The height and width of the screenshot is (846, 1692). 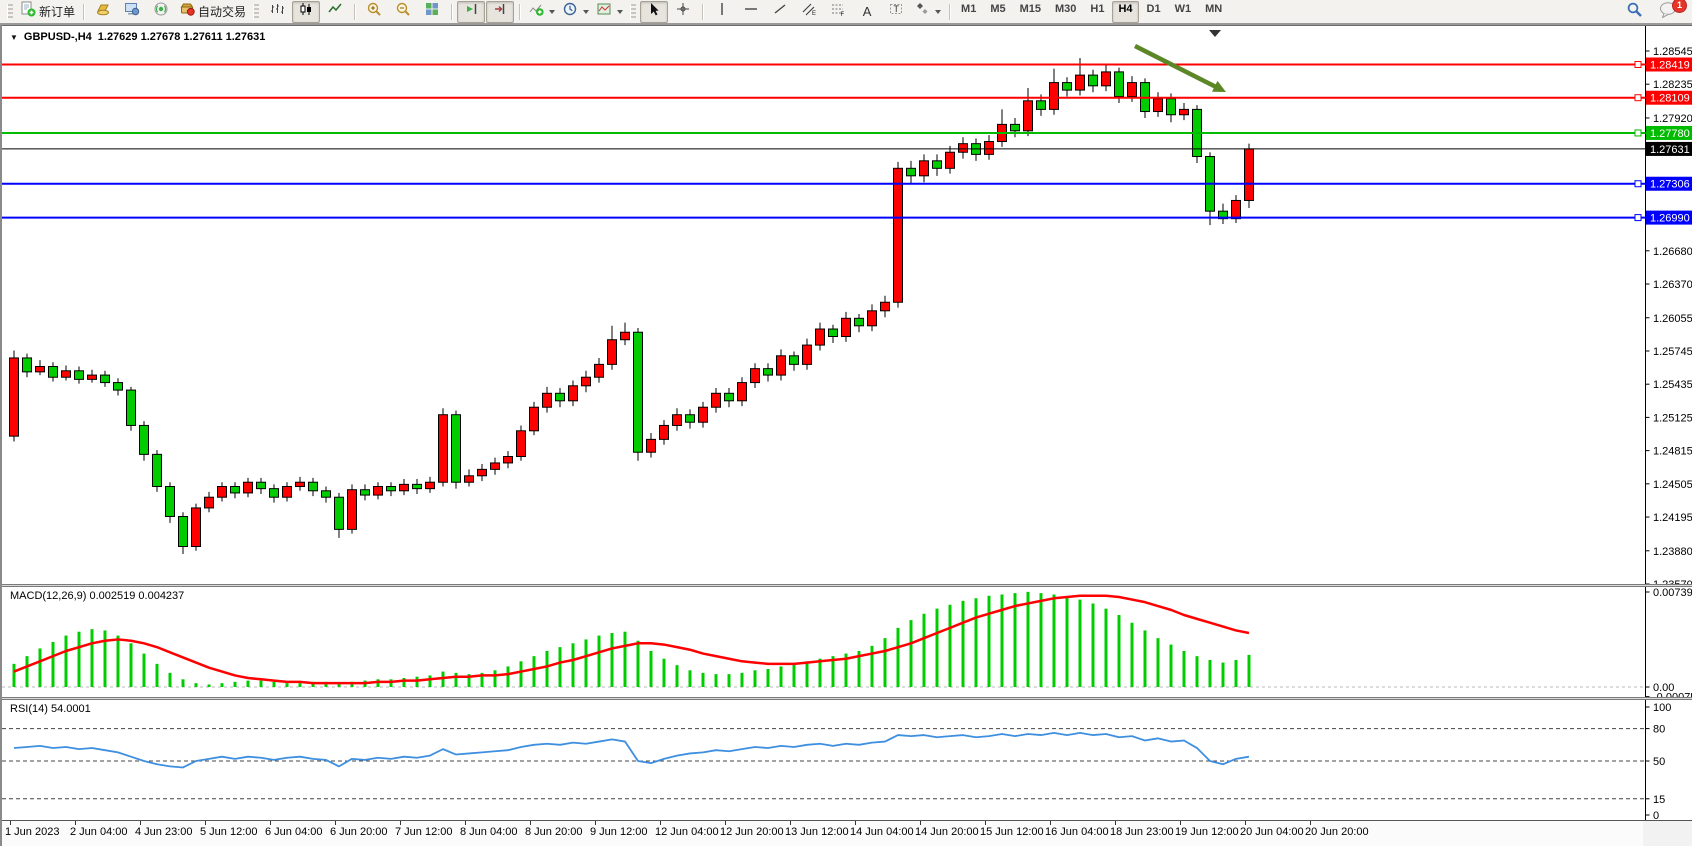 What do you see at coordinates (1672, 352) in the screenshot?
I see `svg-text: 1.25745` at bounding box center [1672, 352].